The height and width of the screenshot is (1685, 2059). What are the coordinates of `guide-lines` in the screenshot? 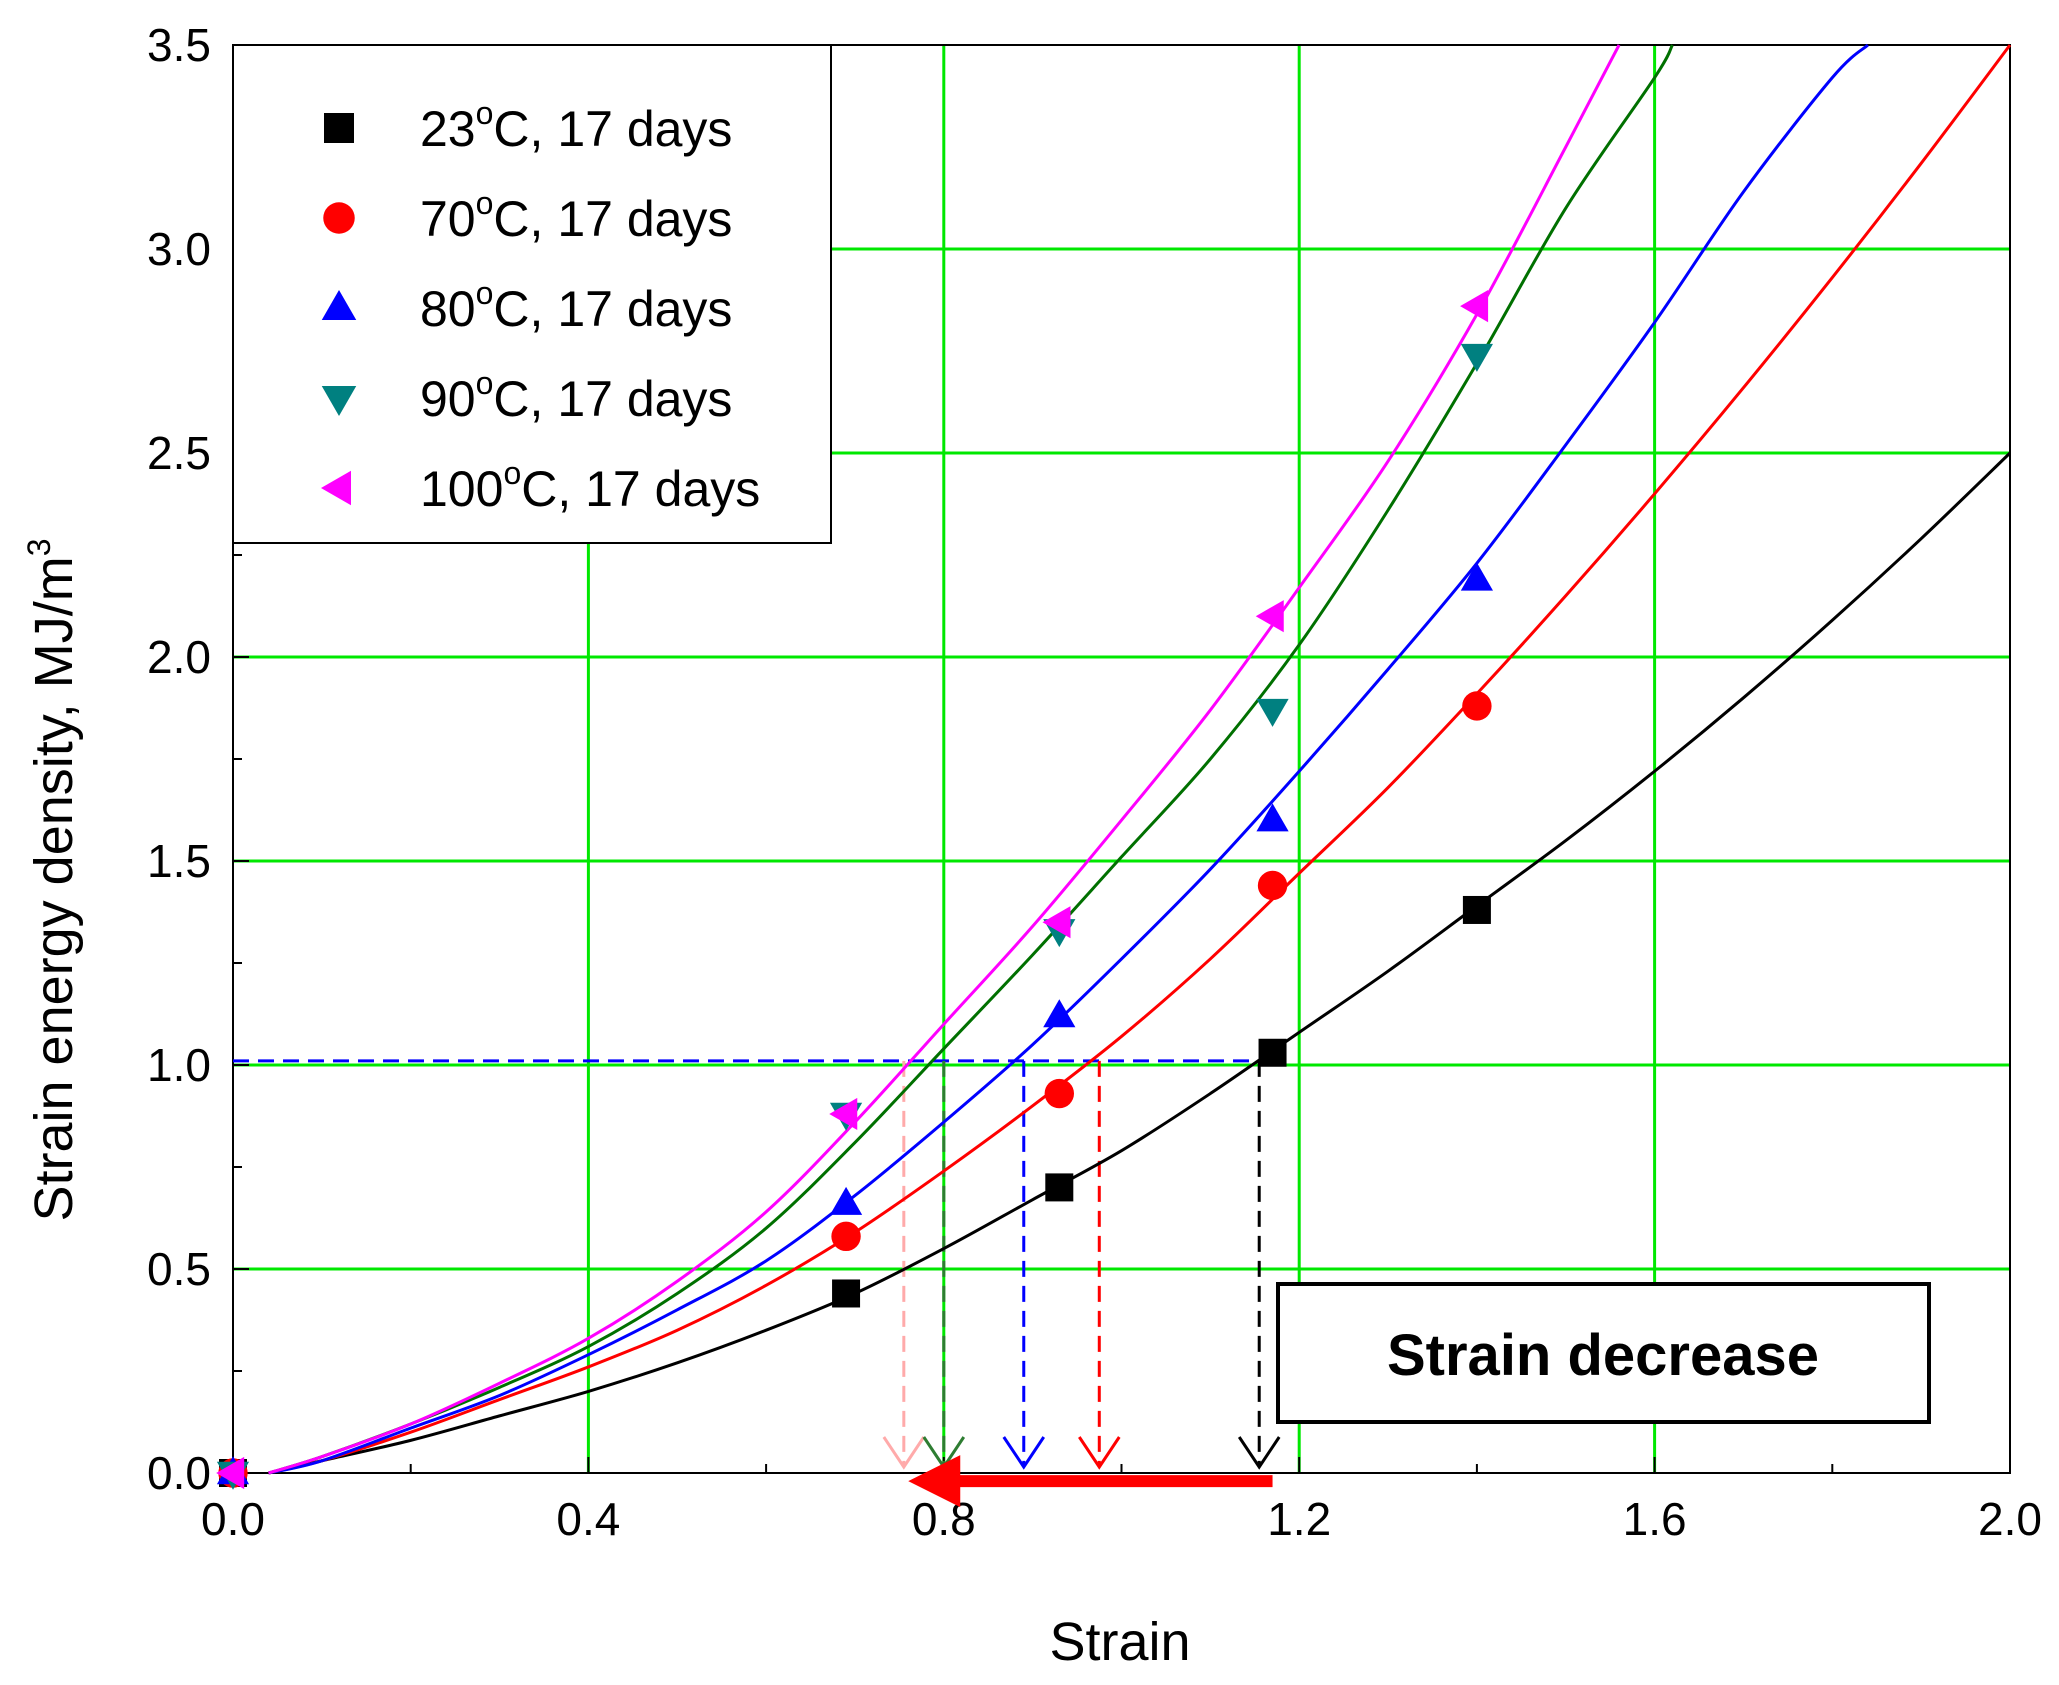 It's located at (757, 1264).